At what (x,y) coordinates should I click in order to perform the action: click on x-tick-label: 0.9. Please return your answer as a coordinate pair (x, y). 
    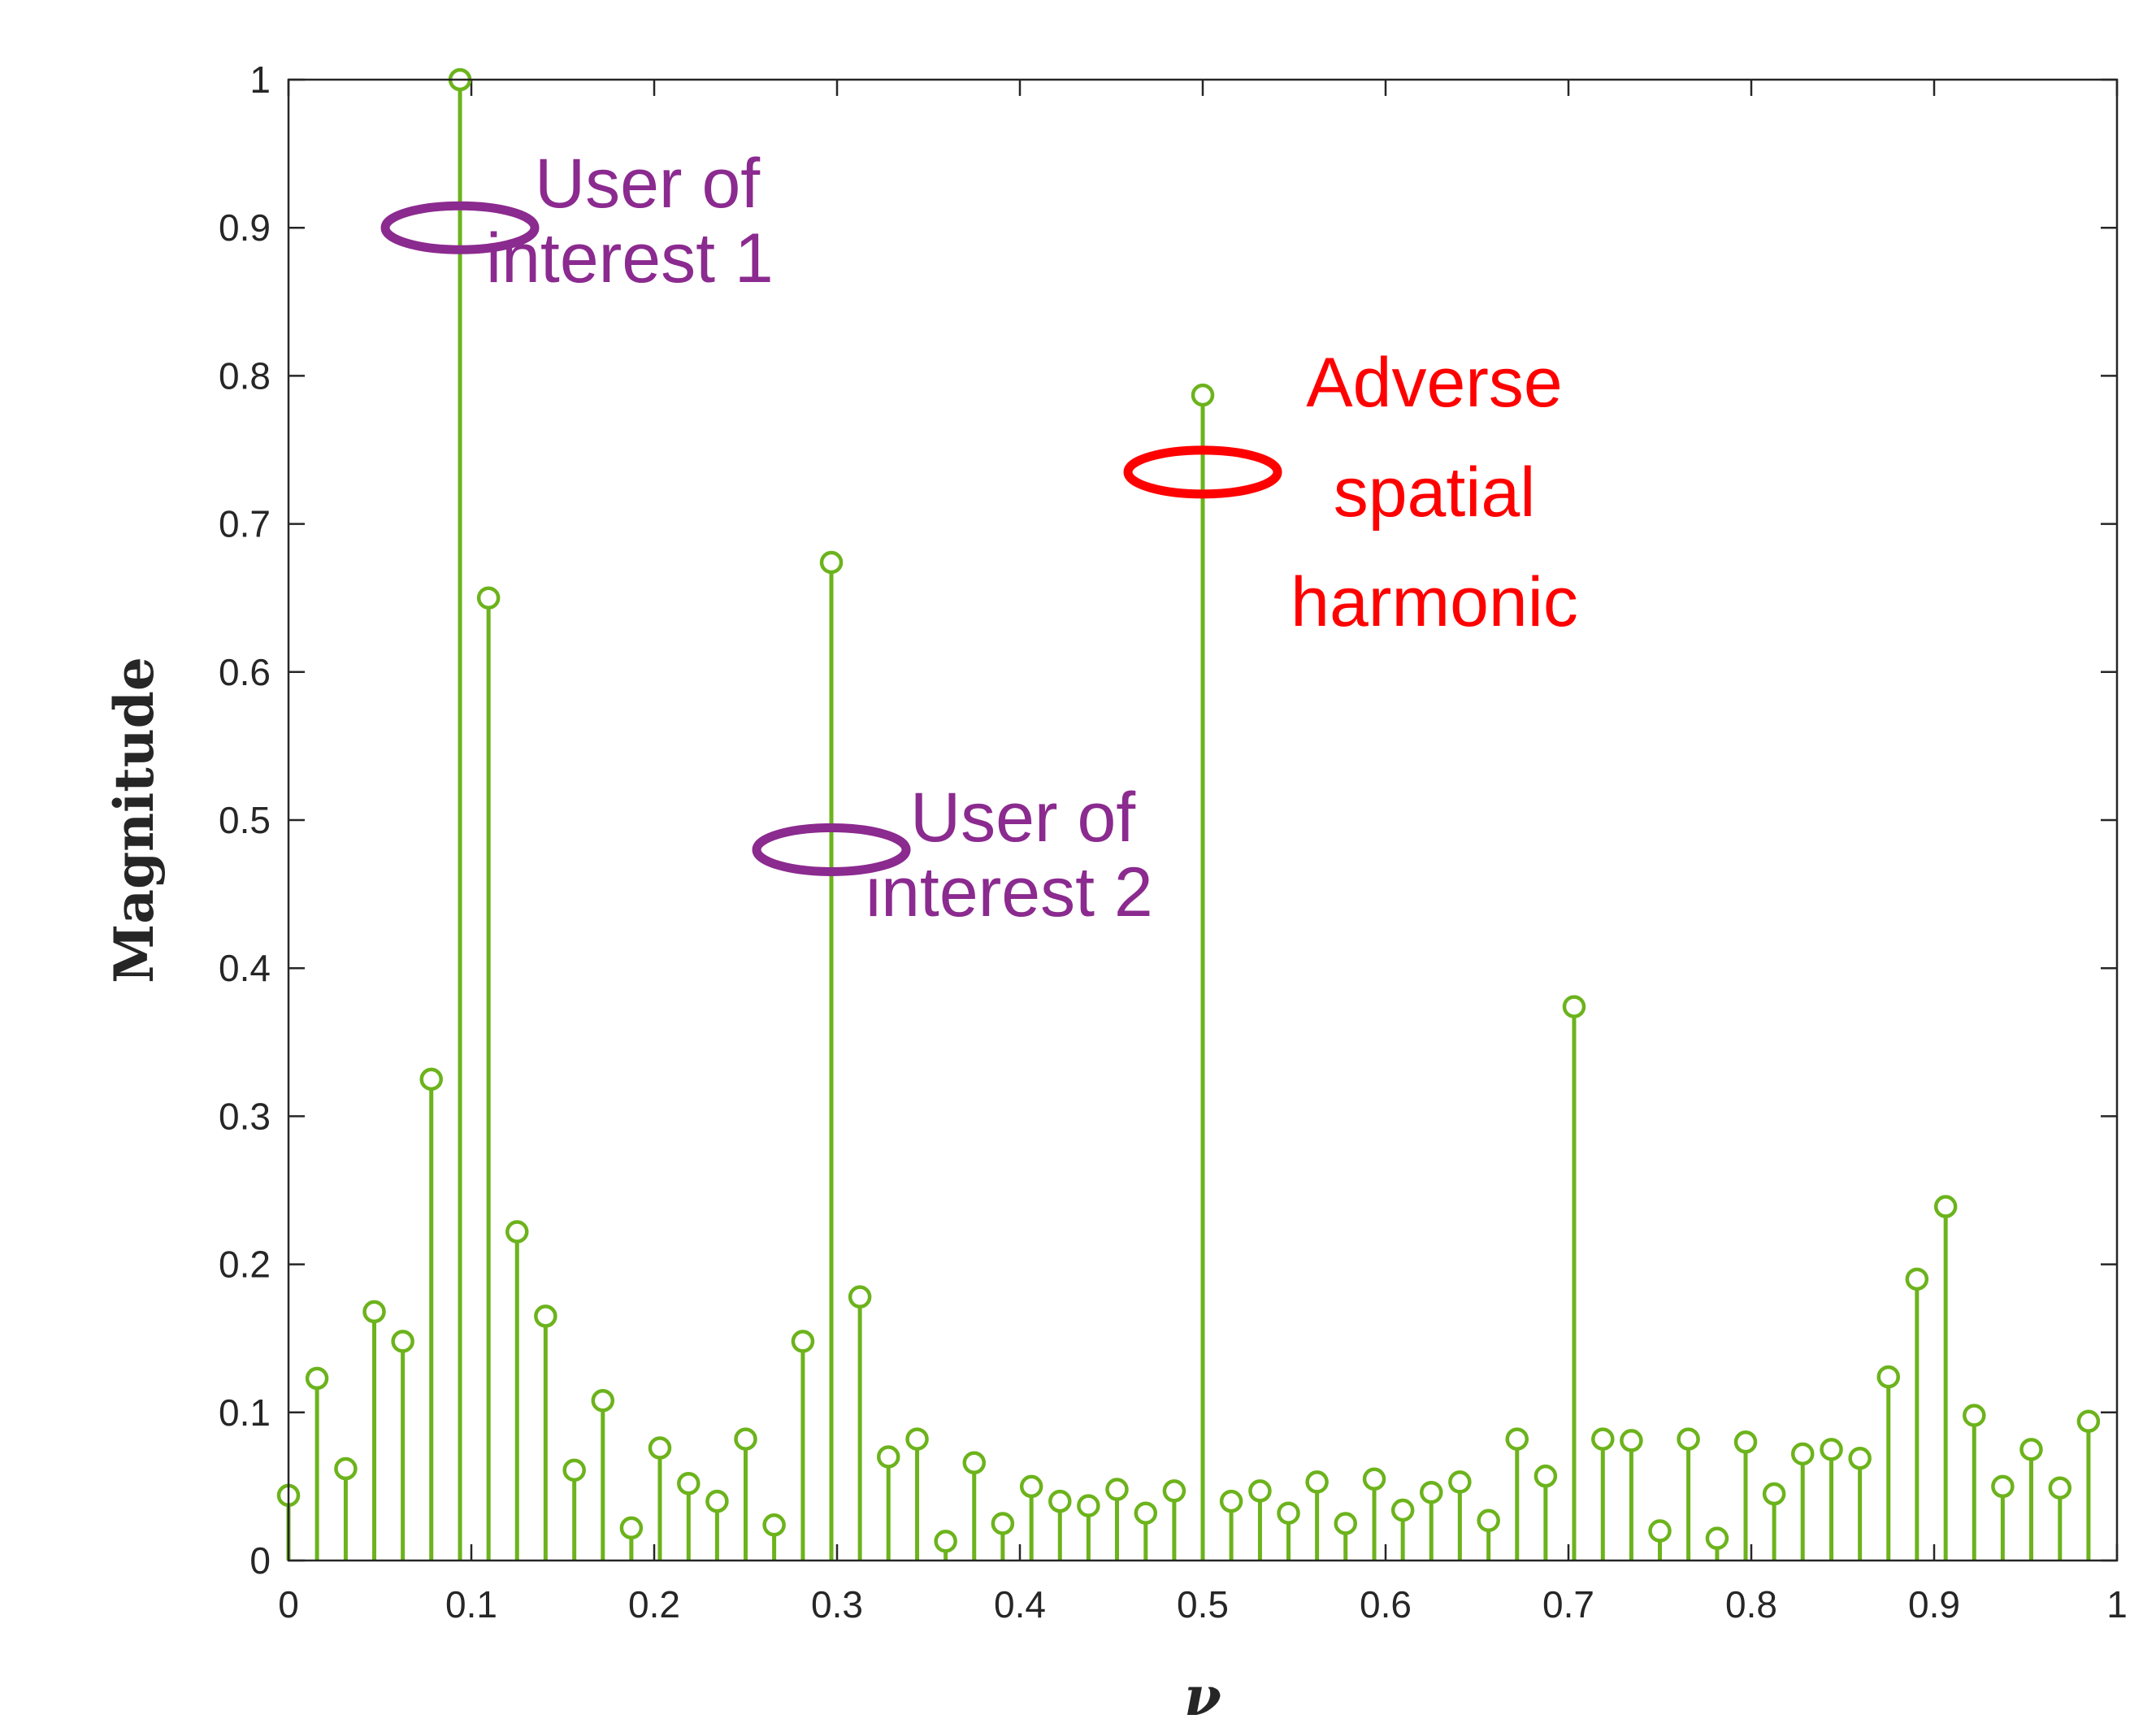
    Looking at the image, I should click on (1934, 1605).